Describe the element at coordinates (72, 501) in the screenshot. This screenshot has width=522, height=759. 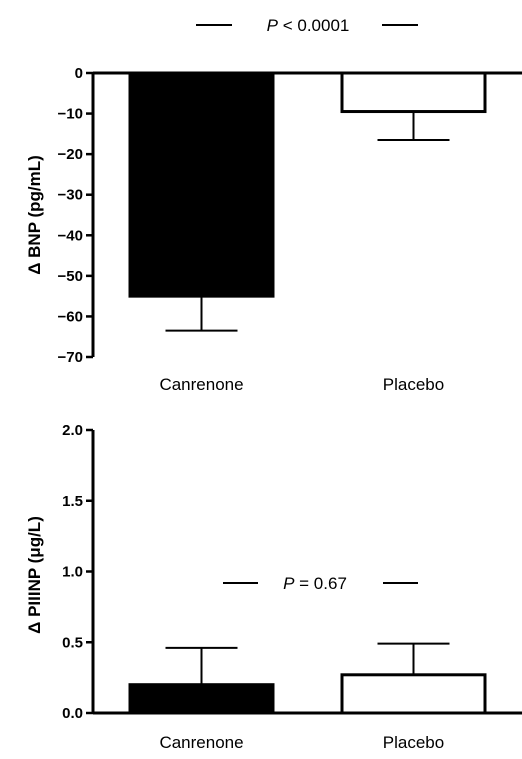
I see `y-tick-label: 1.5` at that location.